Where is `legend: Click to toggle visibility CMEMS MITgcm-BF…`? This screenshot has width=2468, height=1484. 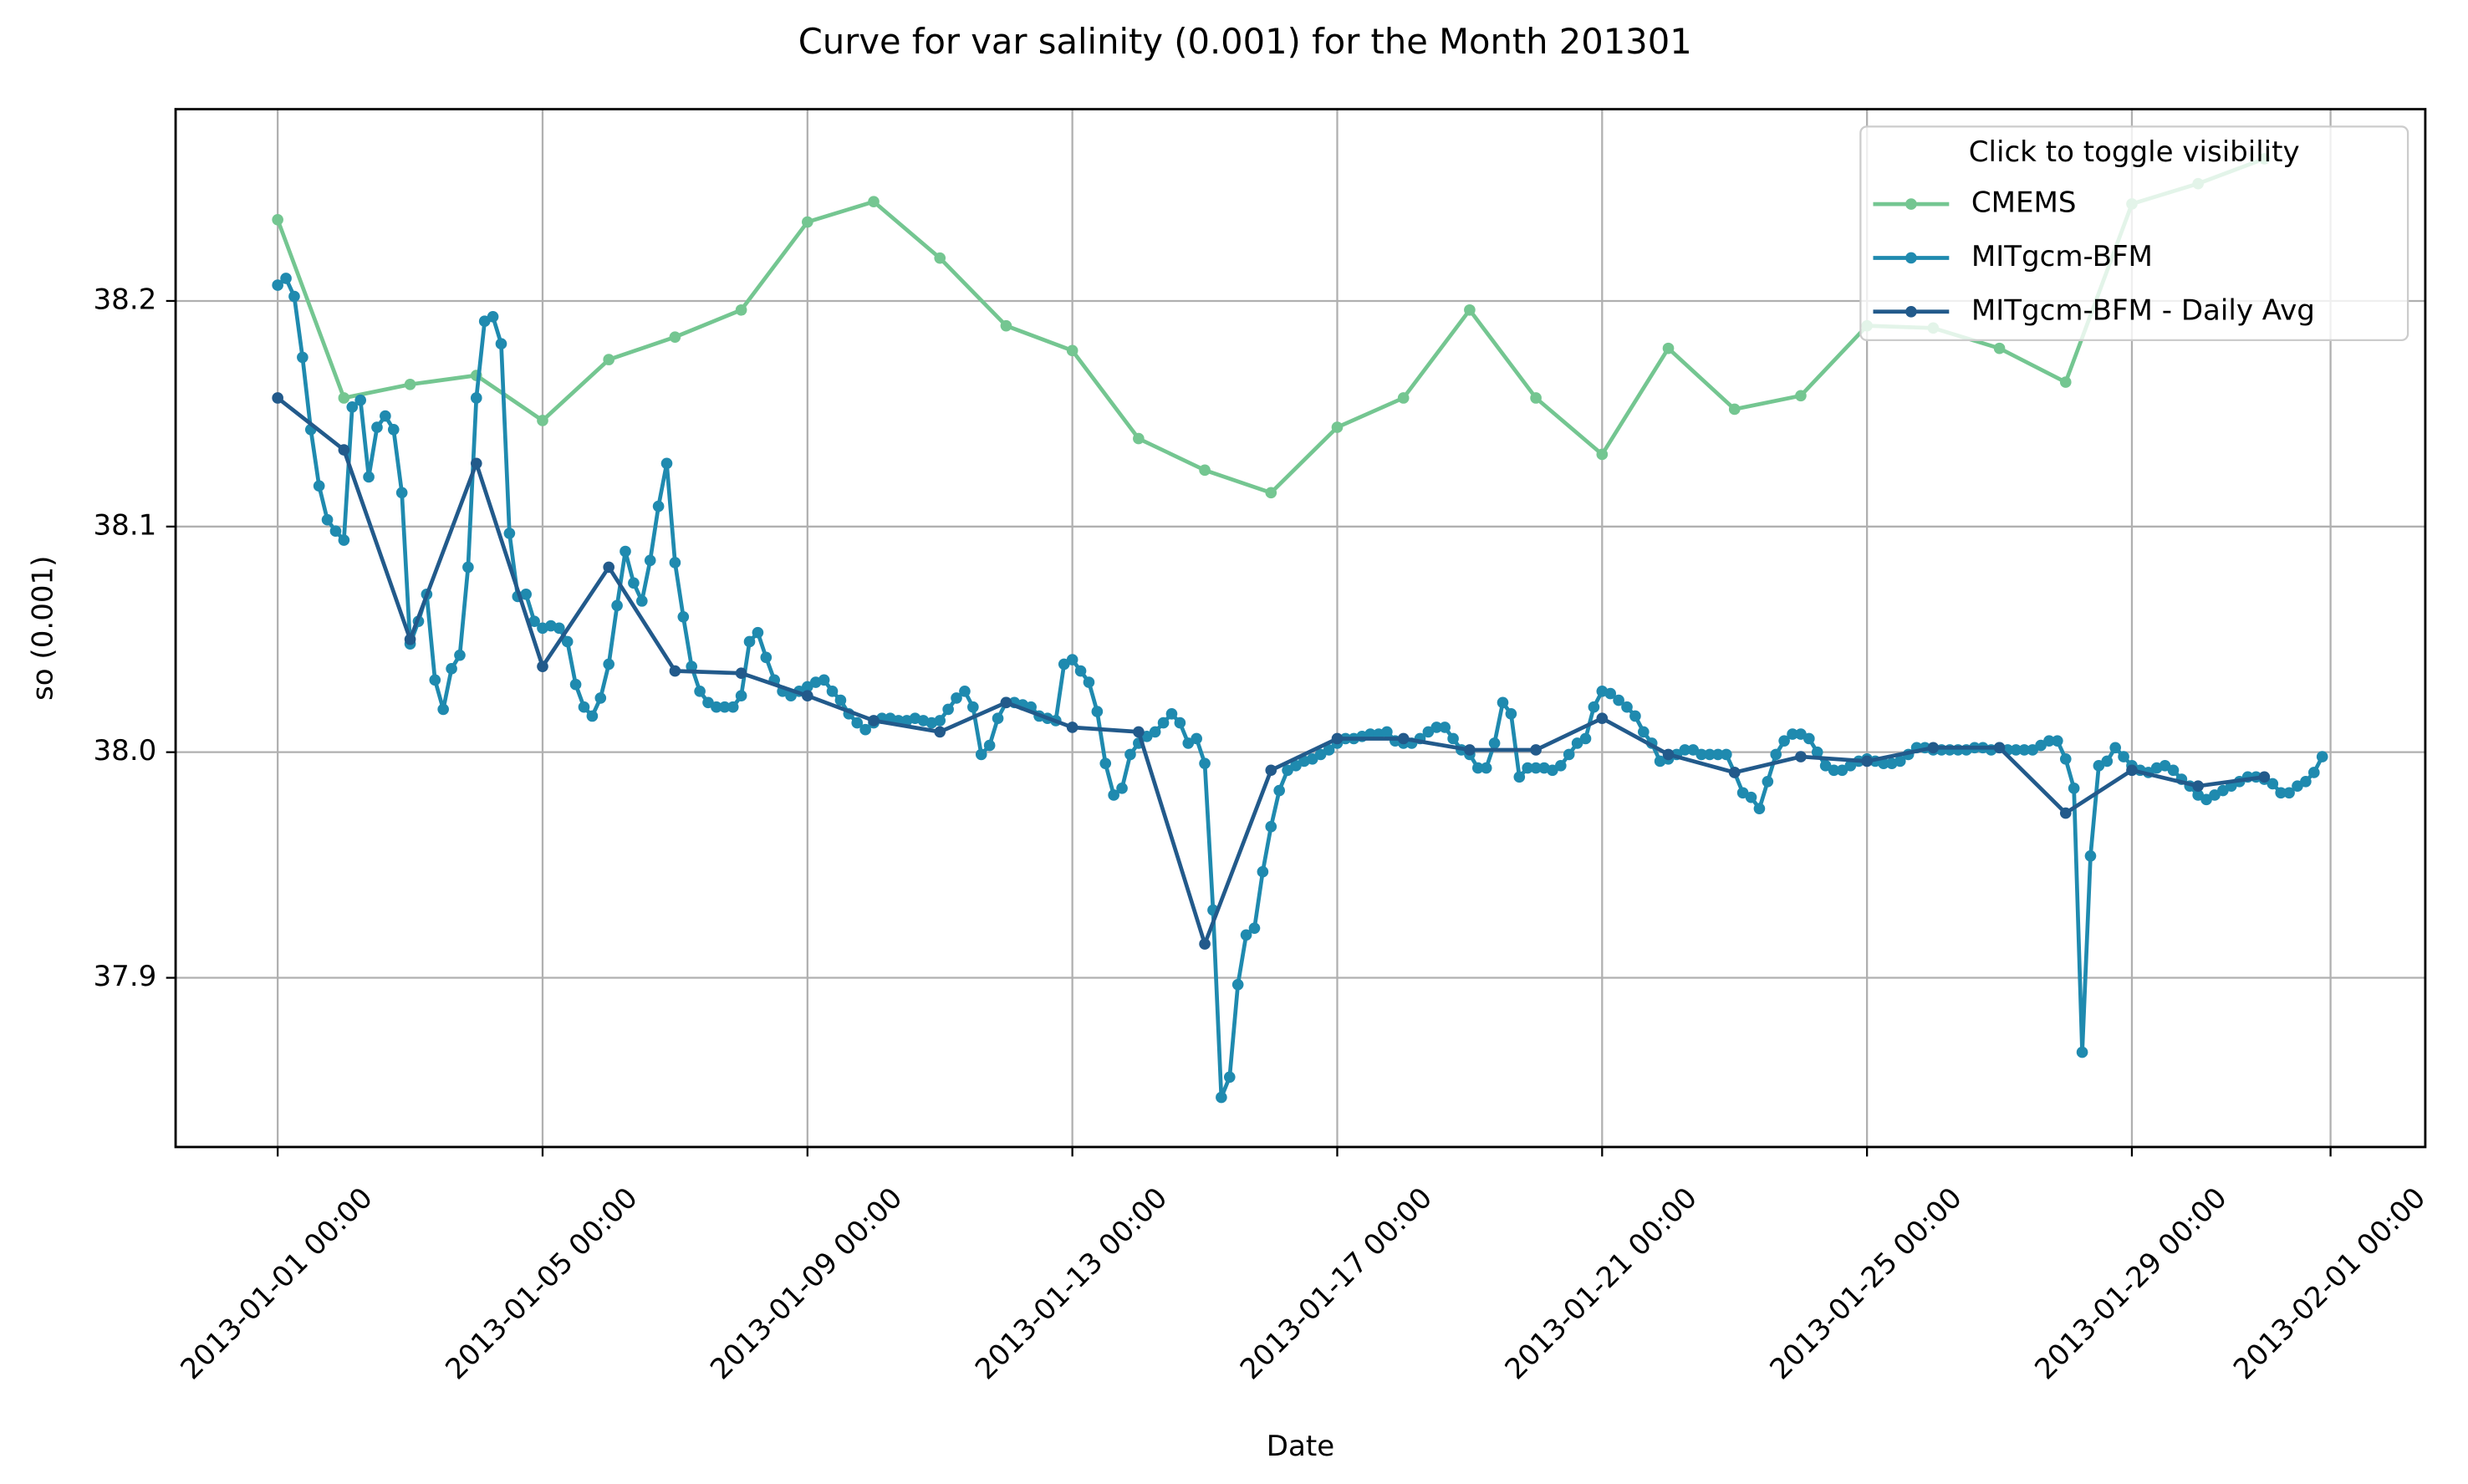
legend: Click to toggle visibility CMEMS MITgcm-BF… is located at coordinates (2134, 233).